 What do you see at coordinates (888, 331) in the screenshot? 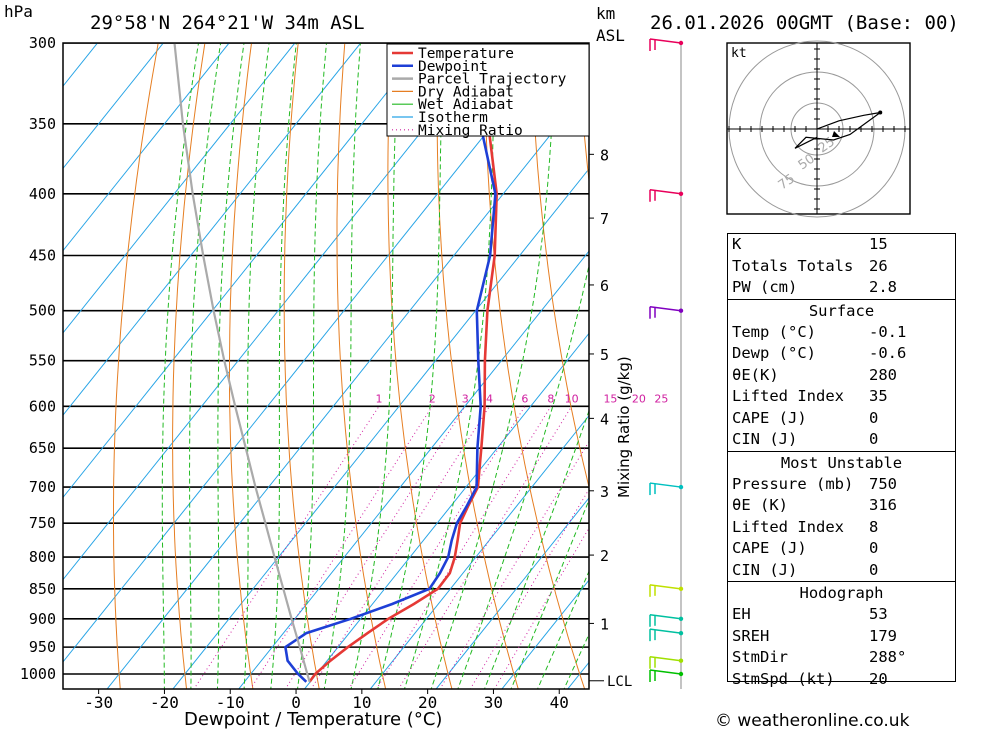
I see `surface-temp-value: -0.1` at bounding box center [888, 331].